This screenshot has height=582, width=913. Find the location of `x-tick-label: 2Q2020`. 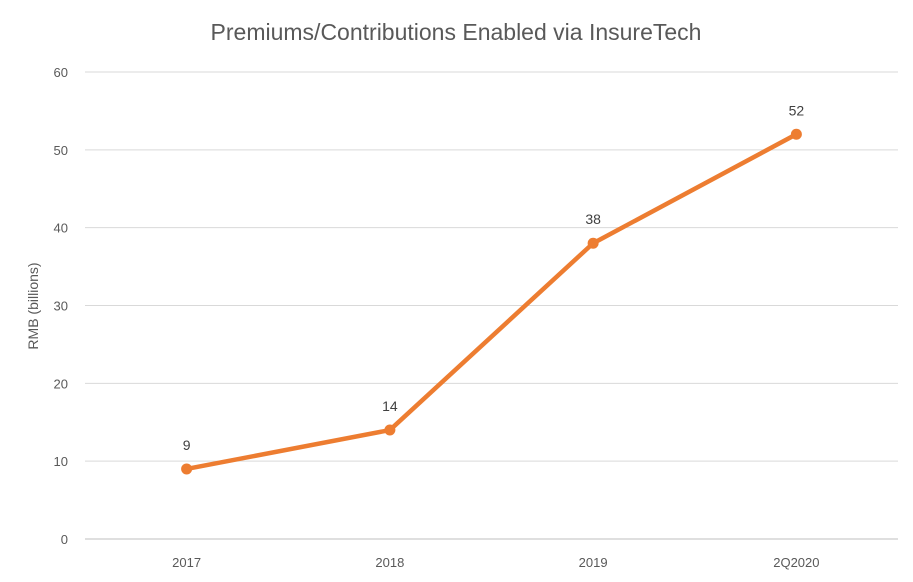

x-tick-label: 2Q2020 is located at coordinates (796, 562).